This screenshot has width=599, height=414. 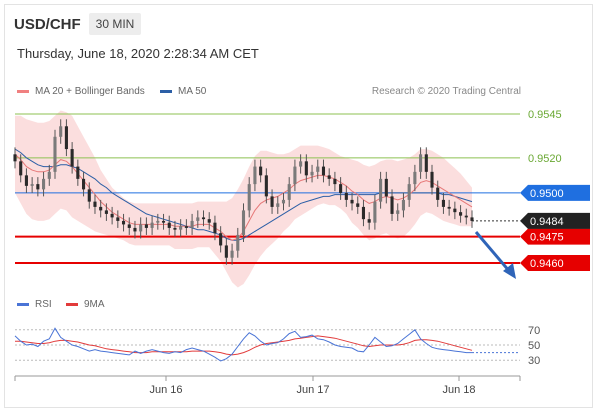 What do you see at coordinates (138, 53) in the screenshot?
I see `timestamp: Thursday, June 18, 2020 2:28:34 AM CET` at bounding box center [138, 53].